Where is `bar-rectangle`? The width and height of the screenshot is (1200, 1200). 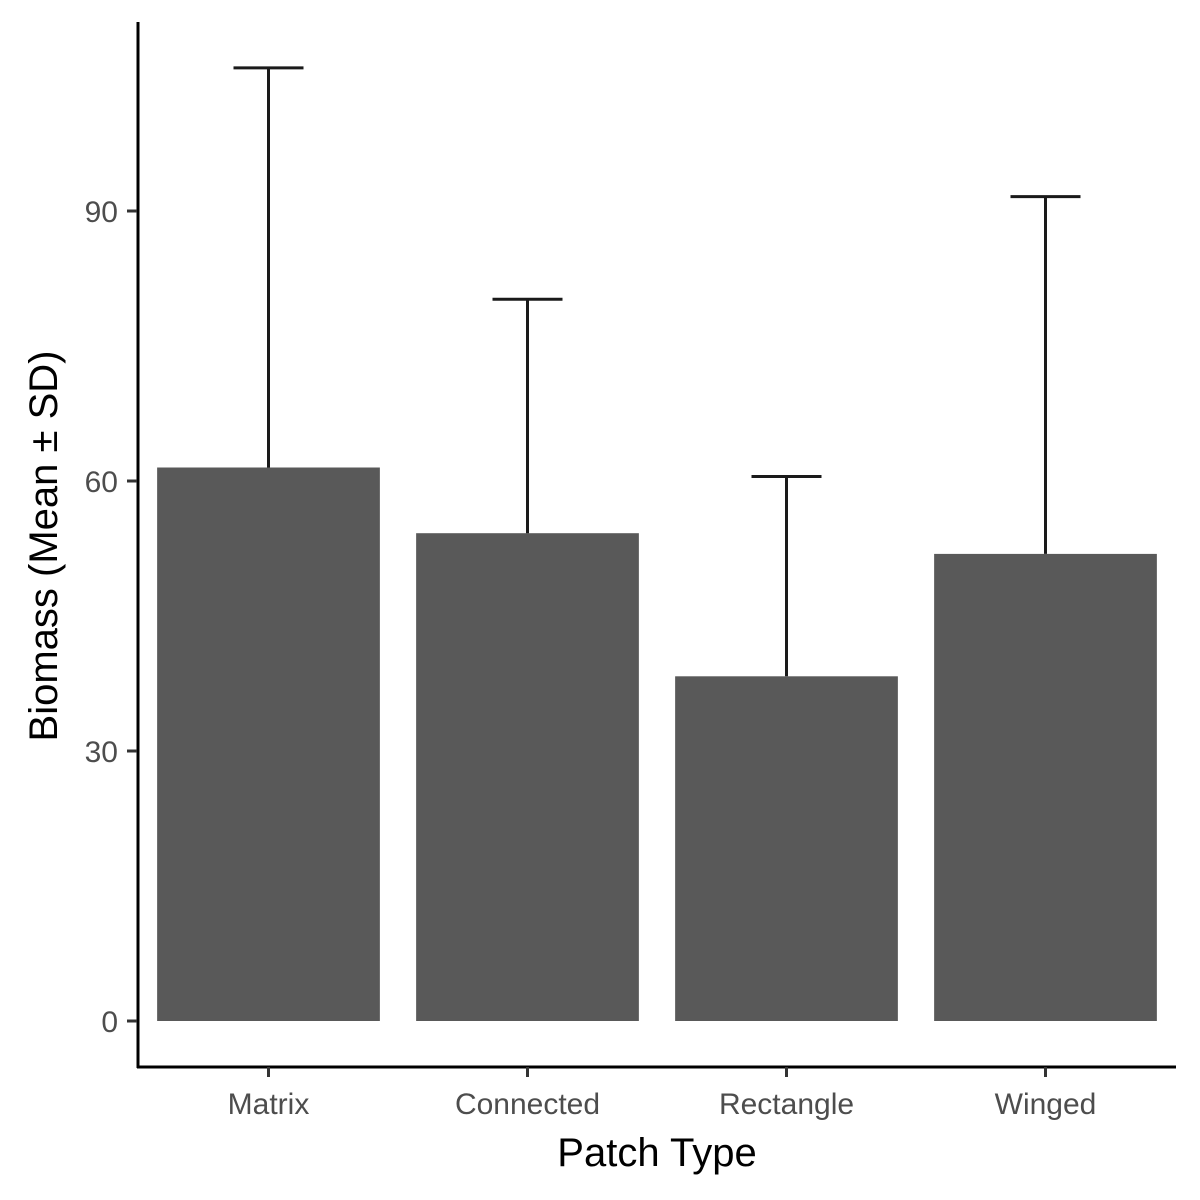
bar-rectangle is located at coordinates (786, 848).